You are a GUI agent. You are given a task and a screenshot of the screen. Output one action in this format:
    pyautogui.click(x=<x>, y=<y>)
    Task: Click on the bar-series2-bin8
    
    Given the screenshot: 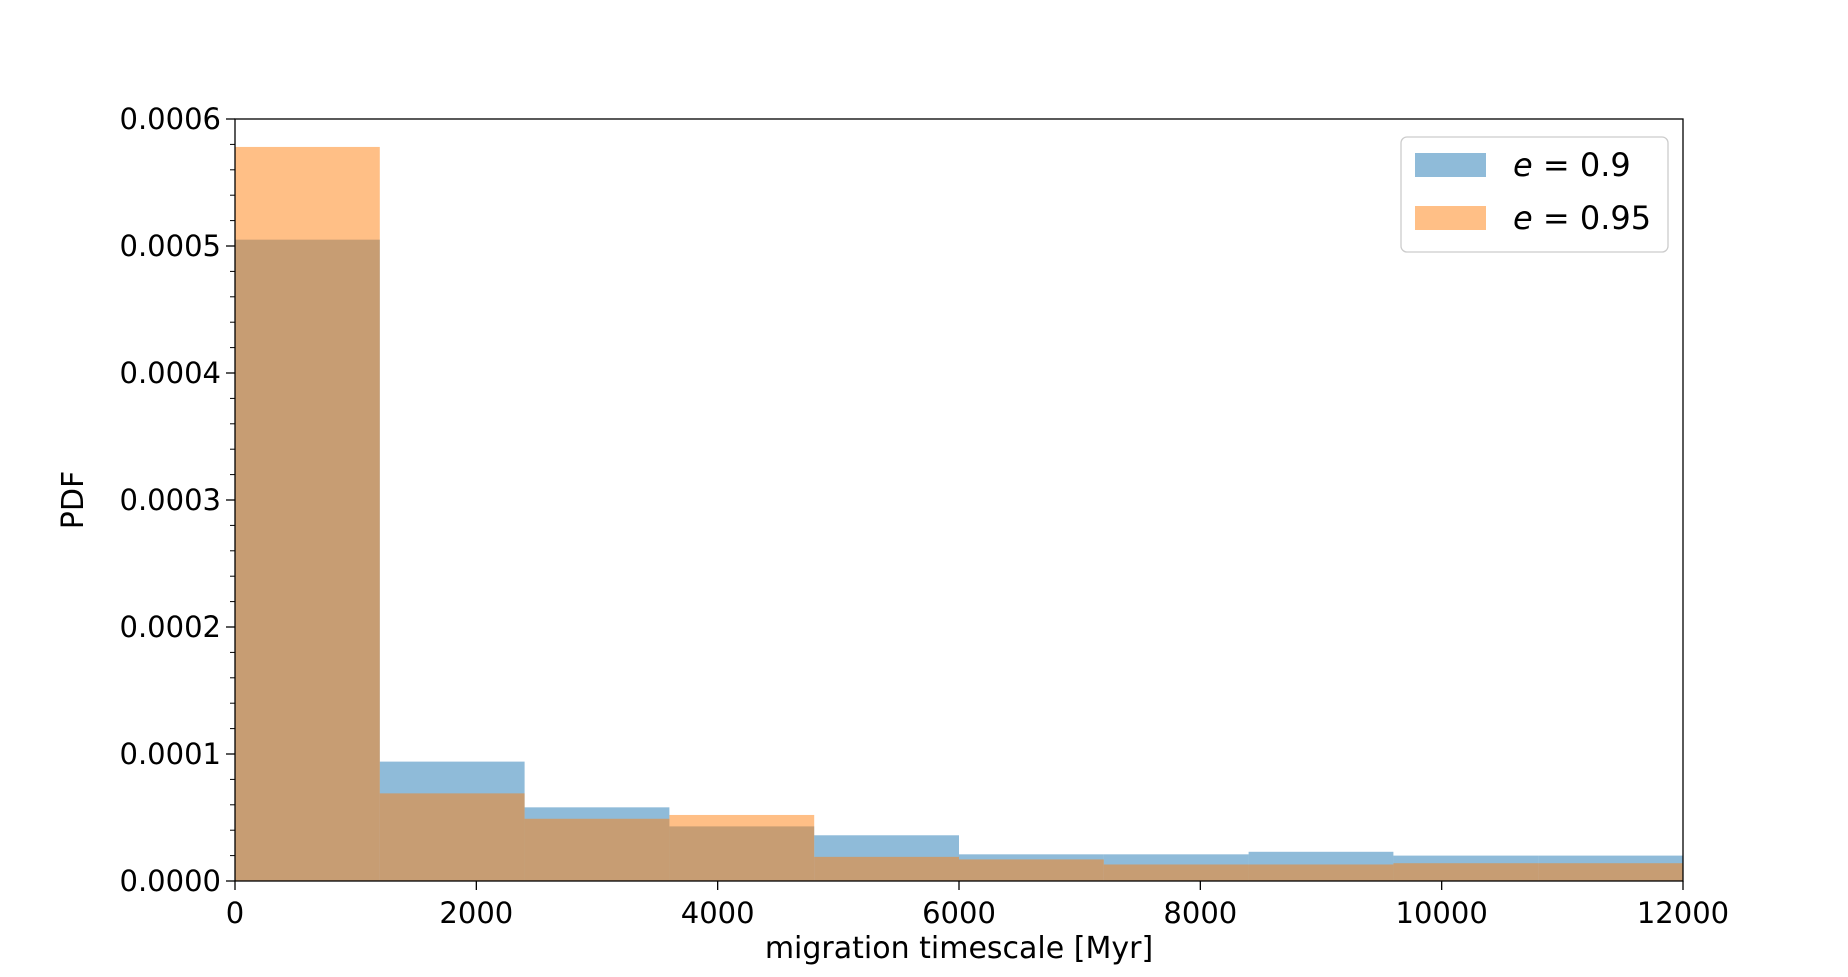 What is the action you would take?
    pyautogui.click(x=1321, y=872)
    